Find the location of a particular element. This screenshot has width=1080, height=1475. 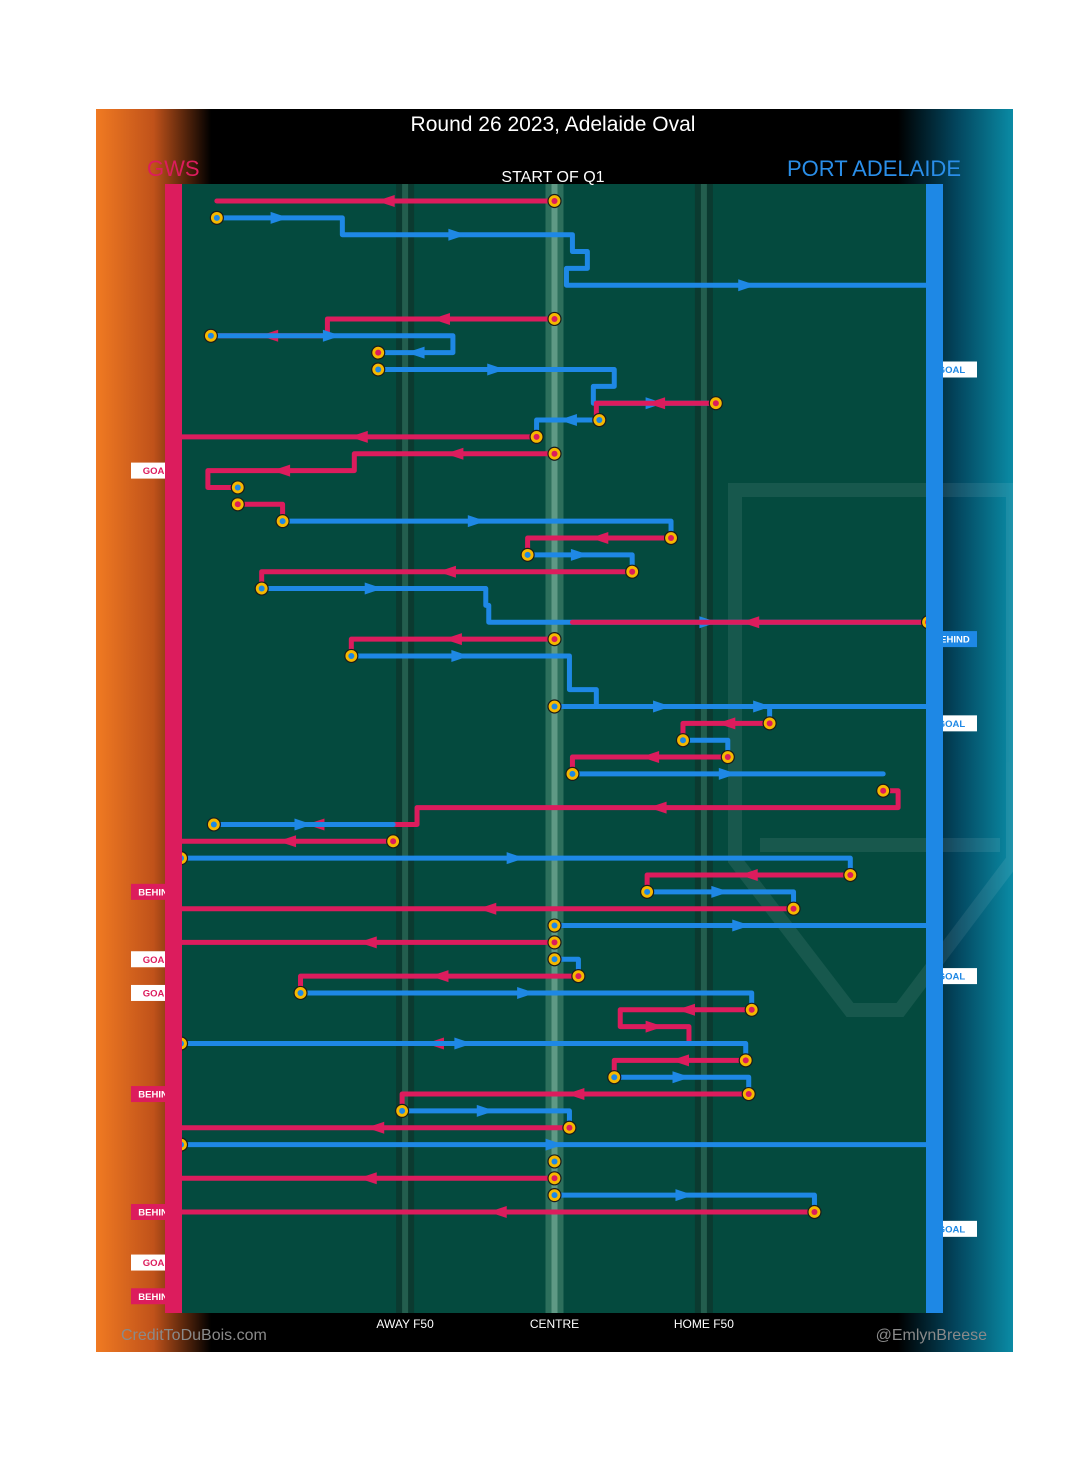

credit-right: @EmlynBreese is located at coordinates (931, 1335).